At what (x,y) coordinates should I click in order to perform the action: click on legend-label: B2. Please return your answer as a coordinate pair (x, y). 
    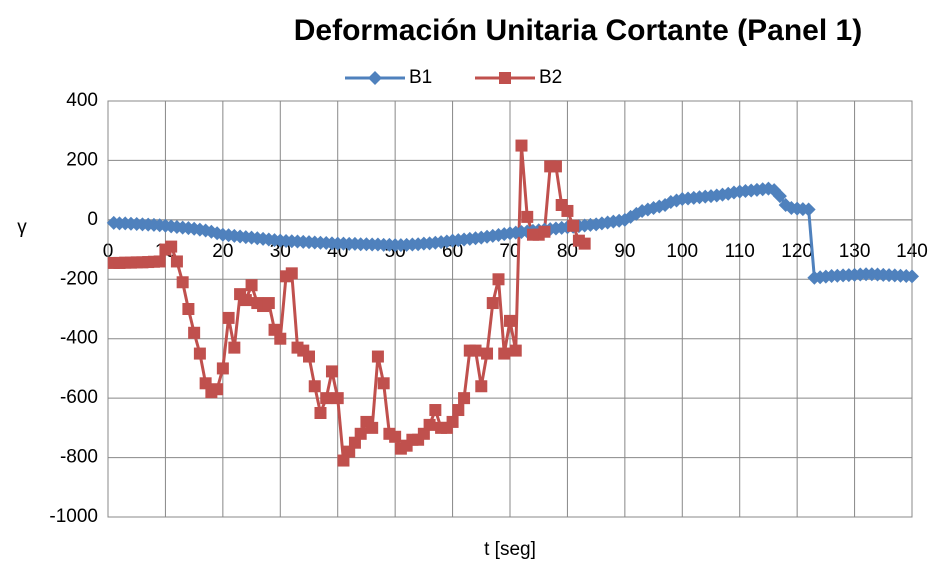
    Looking at the image, I should click on (550, 77).